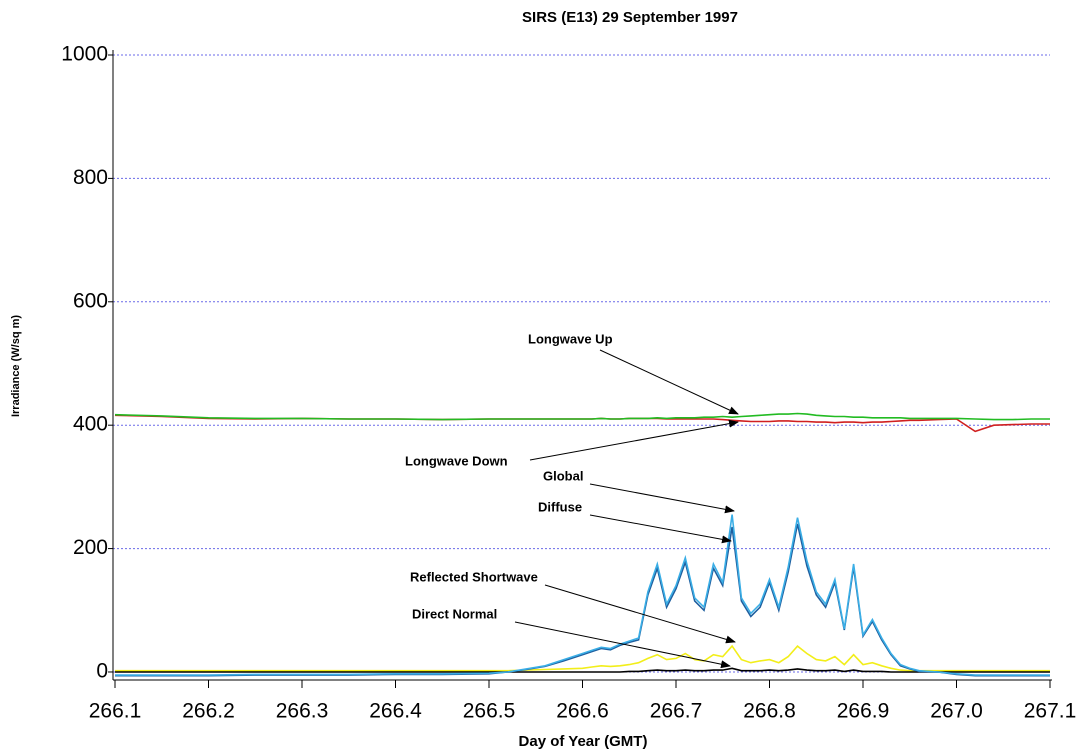 Image resolution: width=1086 pixels, height=752 pixels. What do you see at coordinates (456, 460) in the screenshot?
I see `annotation: Longwave Down` at bounding box center [456, 460].